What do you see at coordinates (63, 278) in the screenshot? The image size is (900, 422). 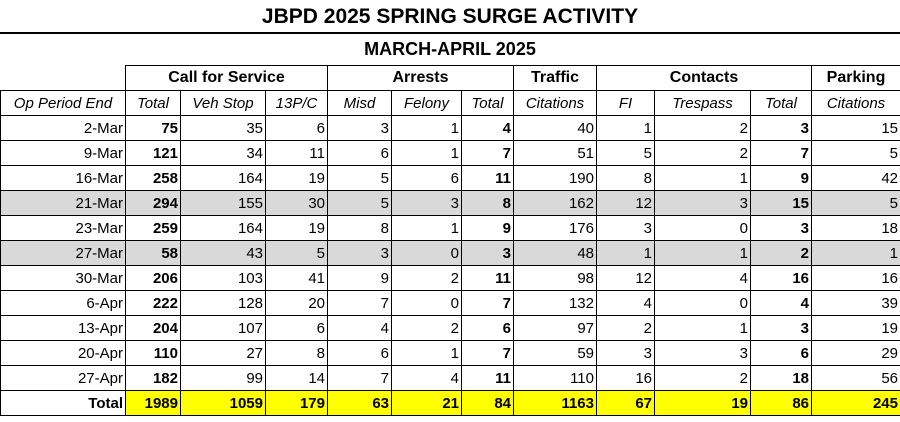 I see `row-date-cell: 30-Mar` at bounding box center [63, 278].